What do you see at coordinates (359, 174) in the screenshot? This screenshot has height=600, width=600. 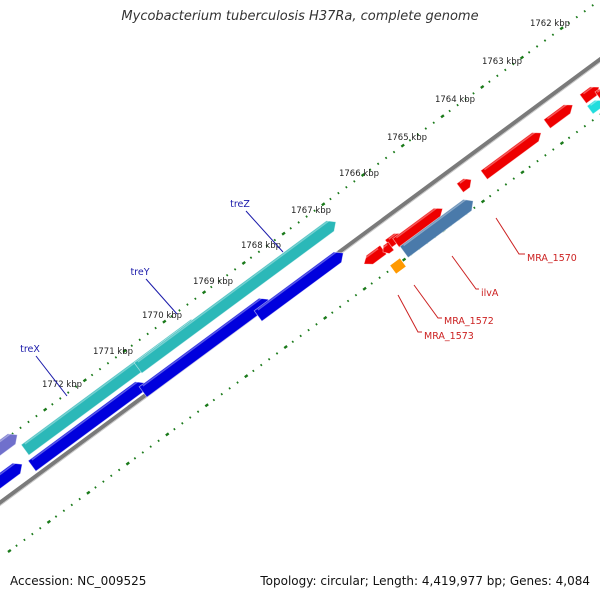 I see `tick-label: 1766 kbp` at bounding box center [359, 174].